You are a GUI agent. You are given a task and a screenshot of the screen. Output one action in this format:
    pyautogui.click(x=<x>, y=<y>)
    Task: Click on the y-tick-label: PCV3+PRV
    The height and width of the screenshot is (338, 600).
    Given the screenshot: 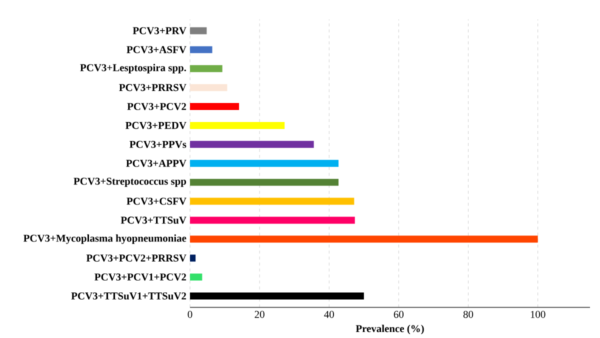 What is the action you would take?
    pyautogui.click(x=159, y=30)
    